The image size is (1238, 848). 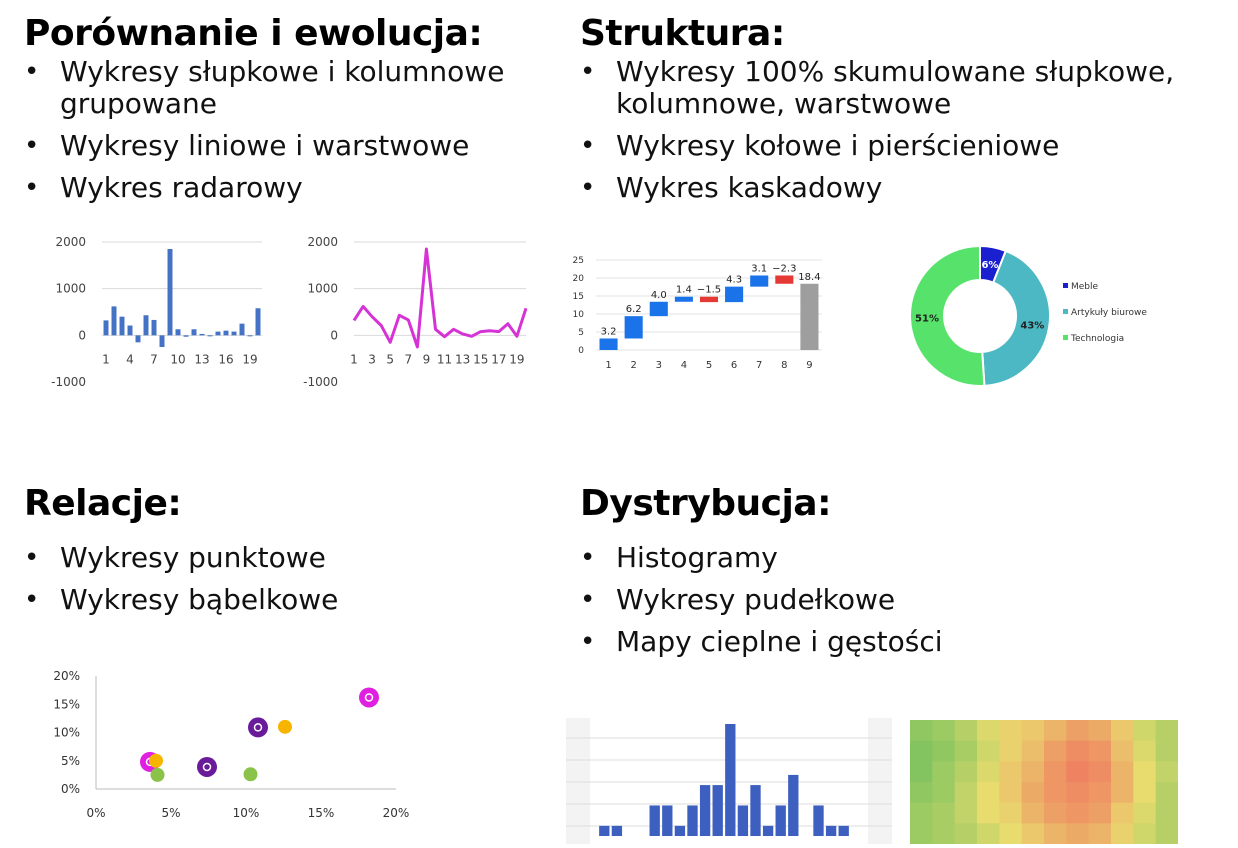 I want to click on donut-slice, so click(x=947, y=315).